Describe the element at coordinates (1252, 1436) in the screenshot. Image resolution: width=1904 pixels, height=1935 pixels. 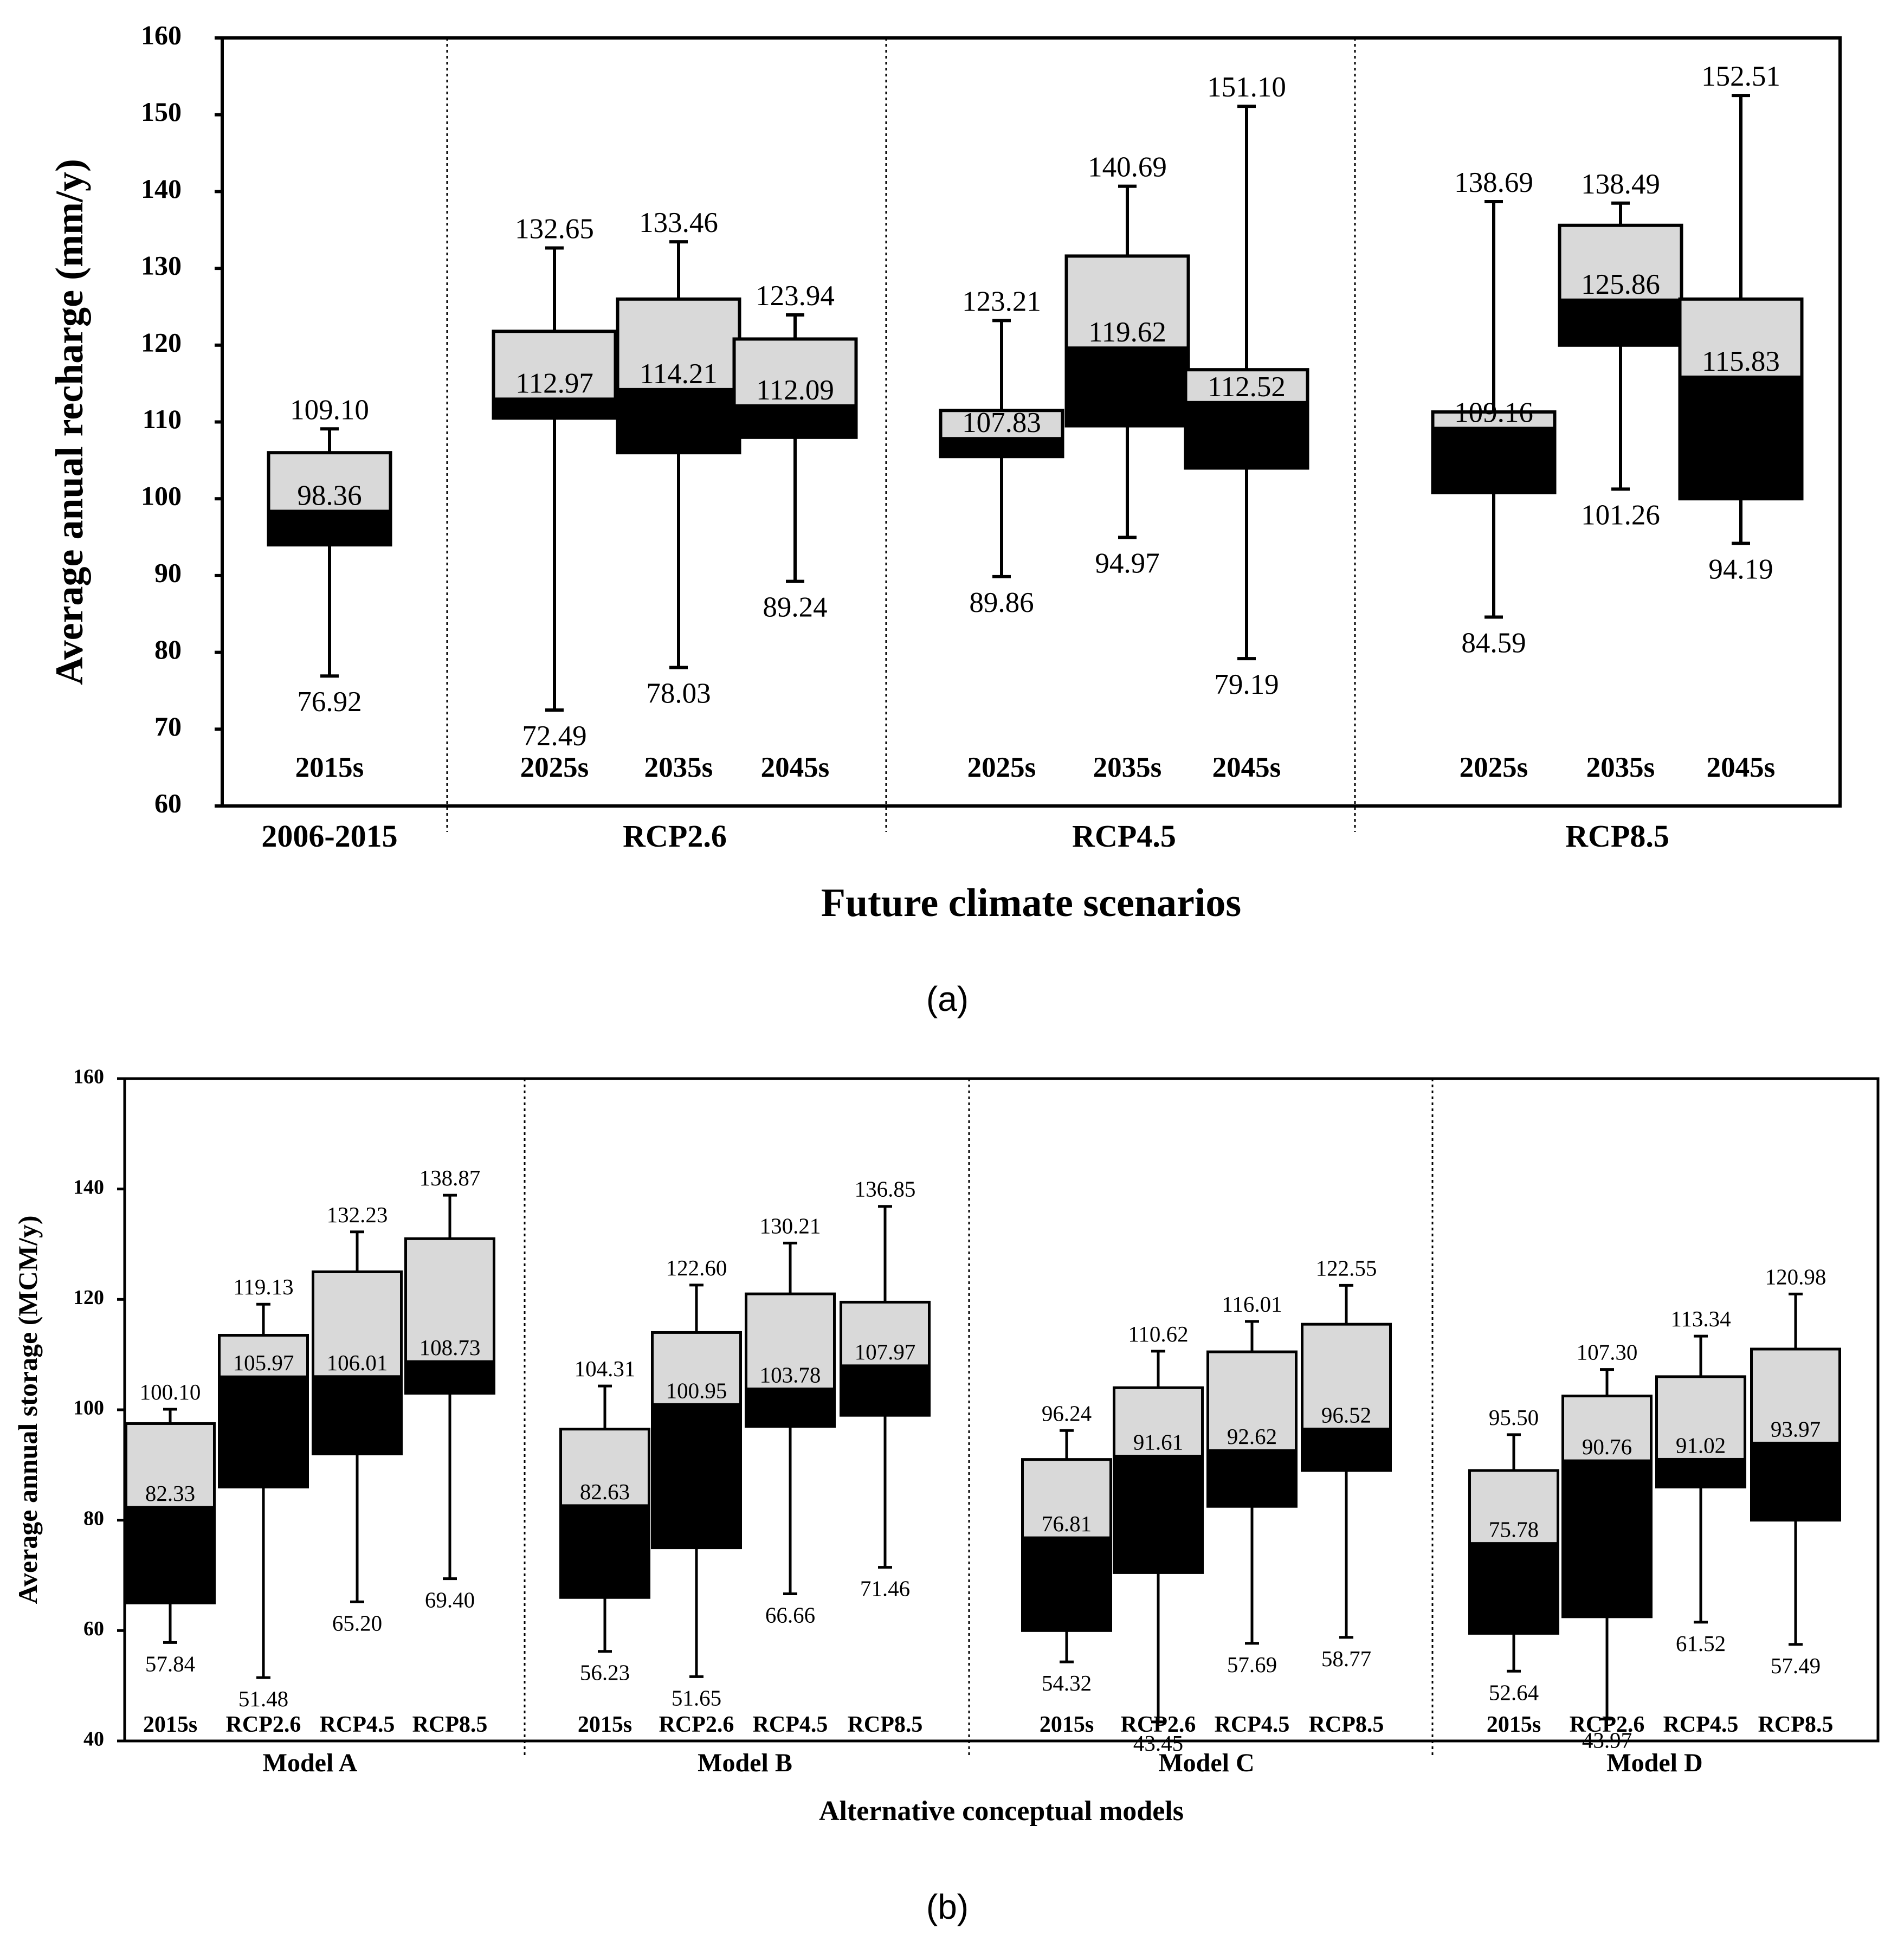
I see `median-value-label: 92.62` at that location.